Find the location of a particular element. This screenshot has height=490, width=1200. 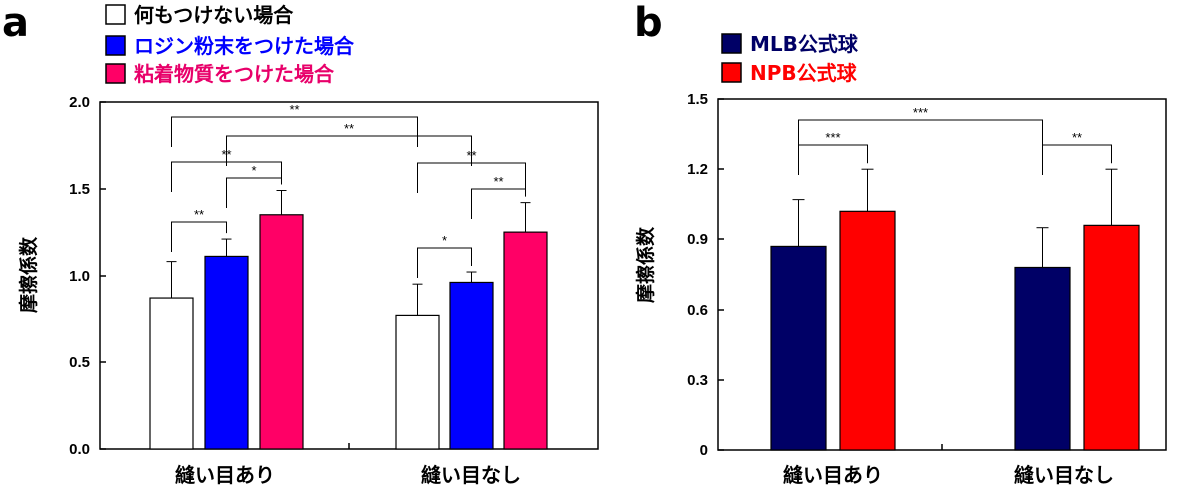

legend-label-rosin: ロジン粉末をつけた場合 is located at coordinates (244, 46).